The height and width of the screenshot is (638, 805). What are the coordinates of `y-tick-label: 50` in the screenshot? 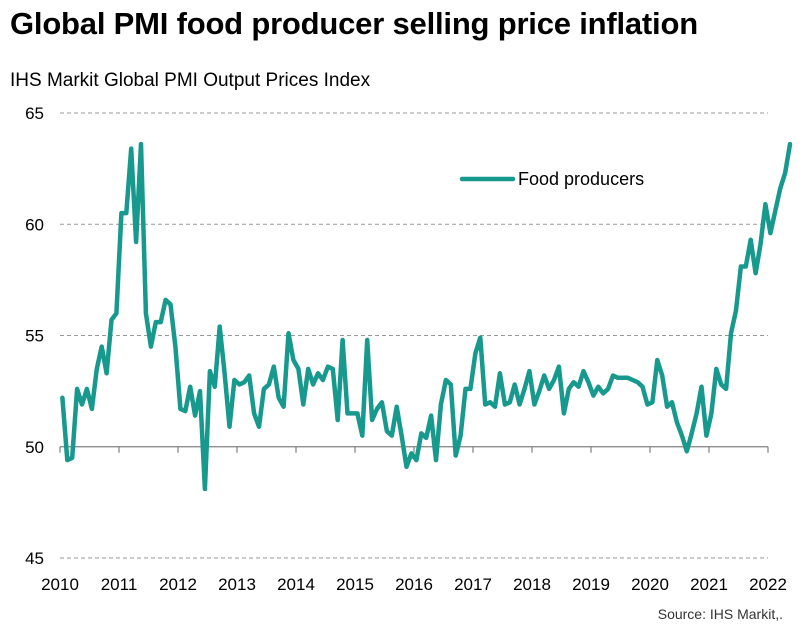 It's located at (34, 447).